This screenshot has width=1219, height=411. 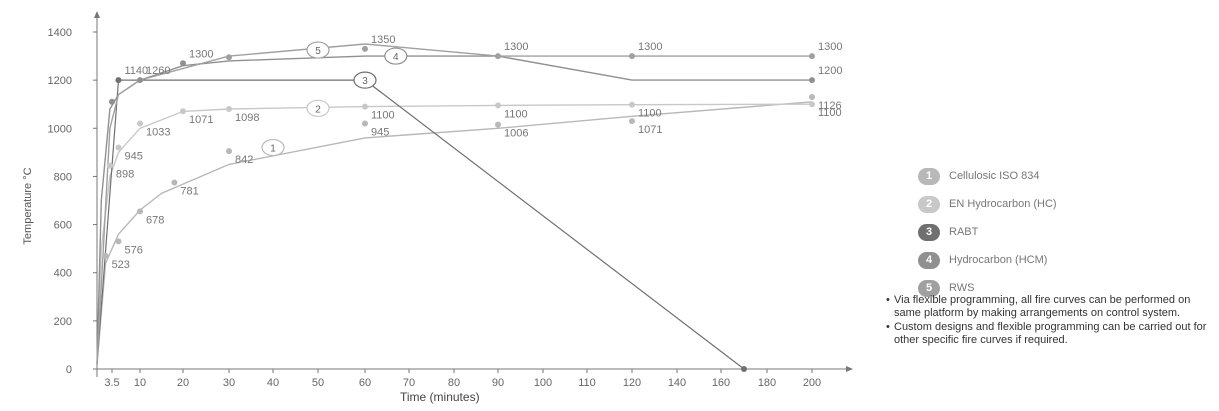 I want to click on x-tick-label: 3.5, so click(x=111, y=383).